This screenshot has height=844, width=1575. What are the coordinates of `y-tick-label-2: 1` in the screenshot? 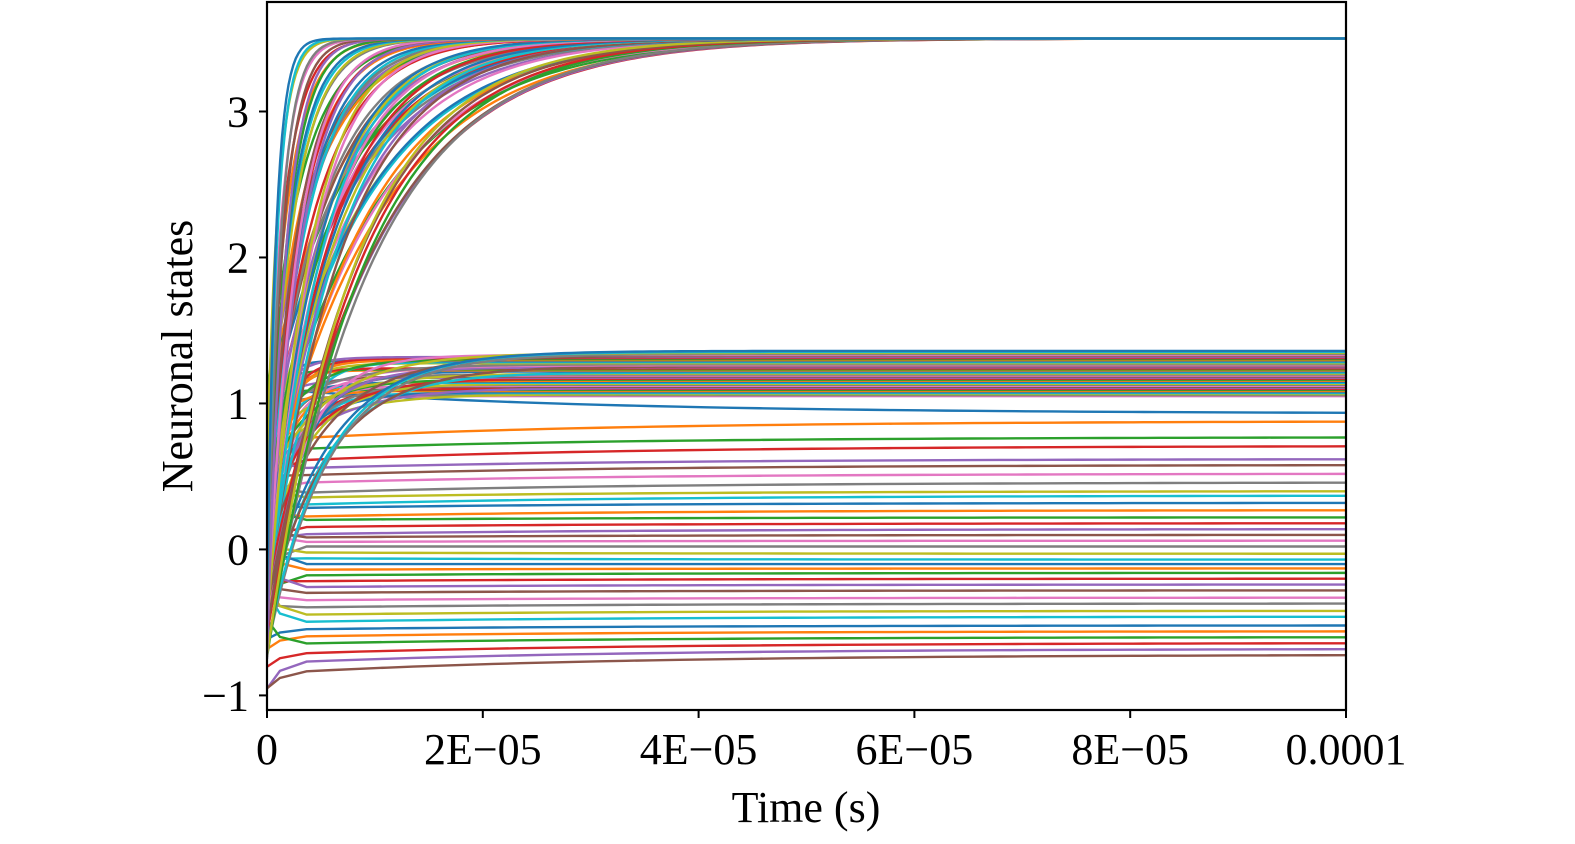 It's located at (238, 403).